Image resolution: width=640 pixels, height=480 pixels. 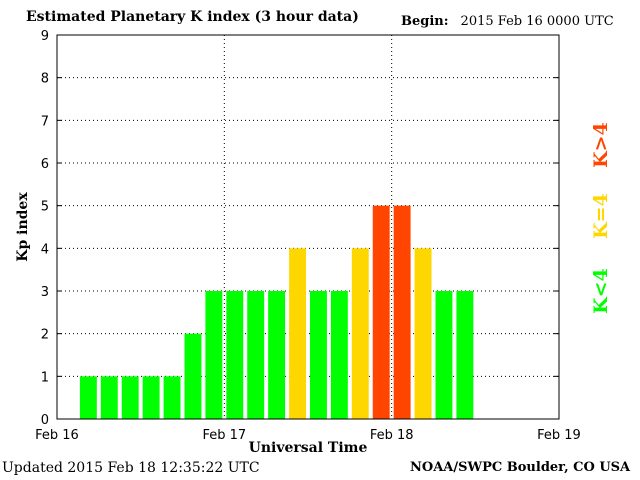 What do you see at coordinates (425, 21) in the screenshot?
I see `begin-label: Begin:` at bounding box center [425, 21].